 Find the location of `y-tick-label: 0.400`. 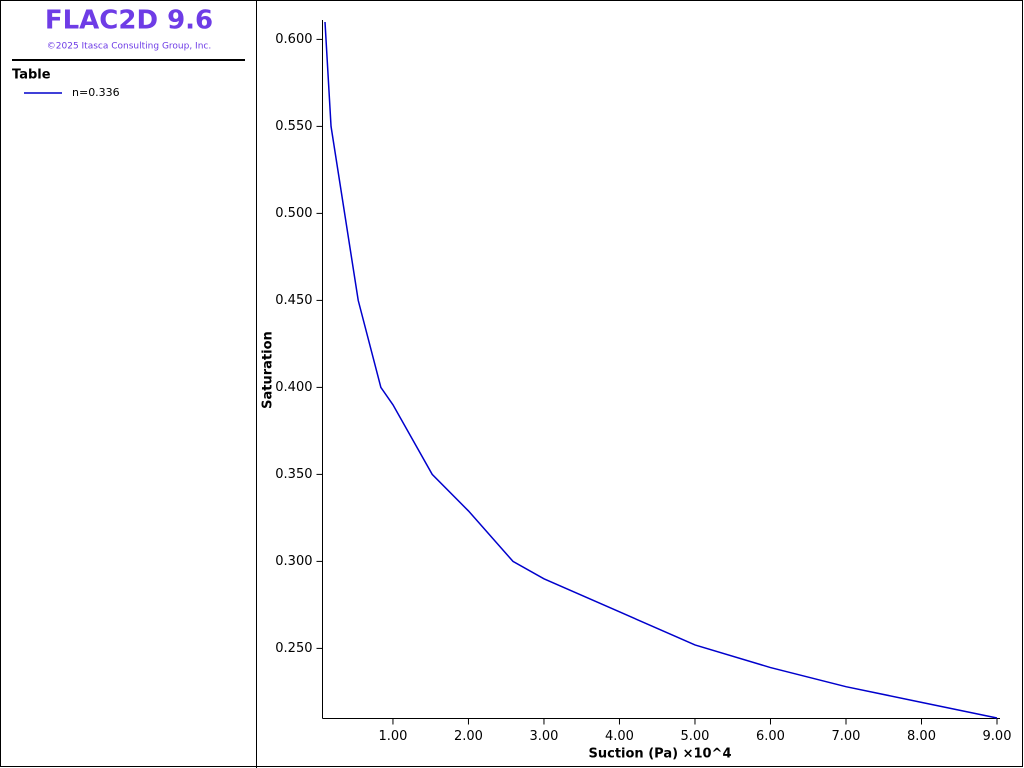

y-tick-label: 0.400 is located at coordinates (293, 387).